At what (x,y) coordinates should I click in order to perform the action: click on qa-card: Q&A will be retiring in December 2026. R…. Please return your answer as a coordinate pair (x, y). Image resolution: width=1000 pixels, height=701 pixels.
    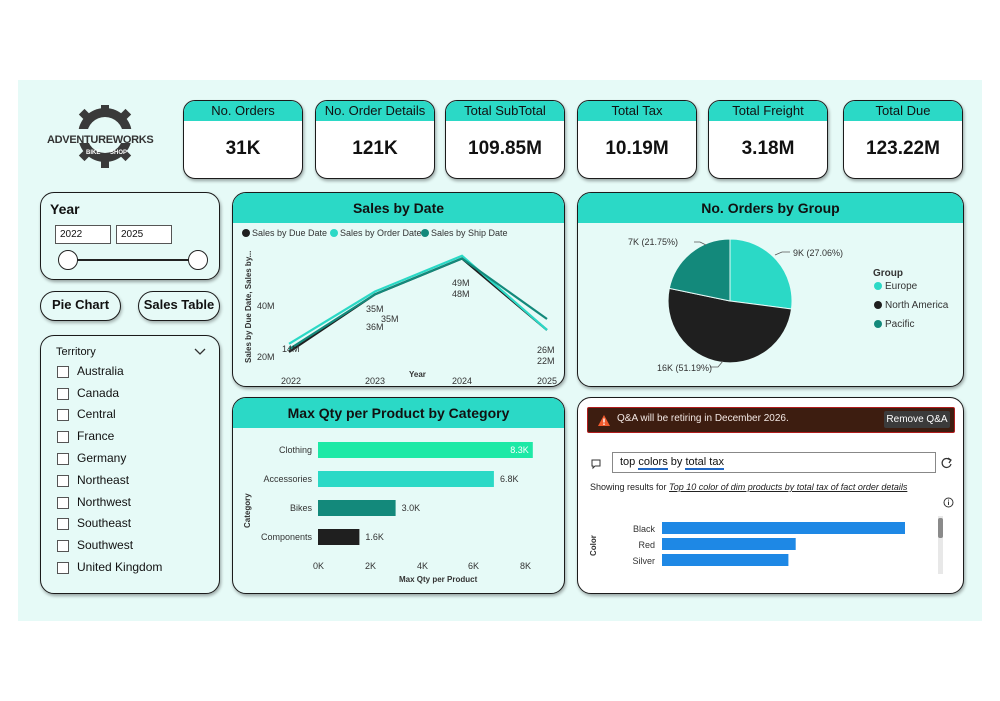
    Looking at the image, I should click on (770, 495).